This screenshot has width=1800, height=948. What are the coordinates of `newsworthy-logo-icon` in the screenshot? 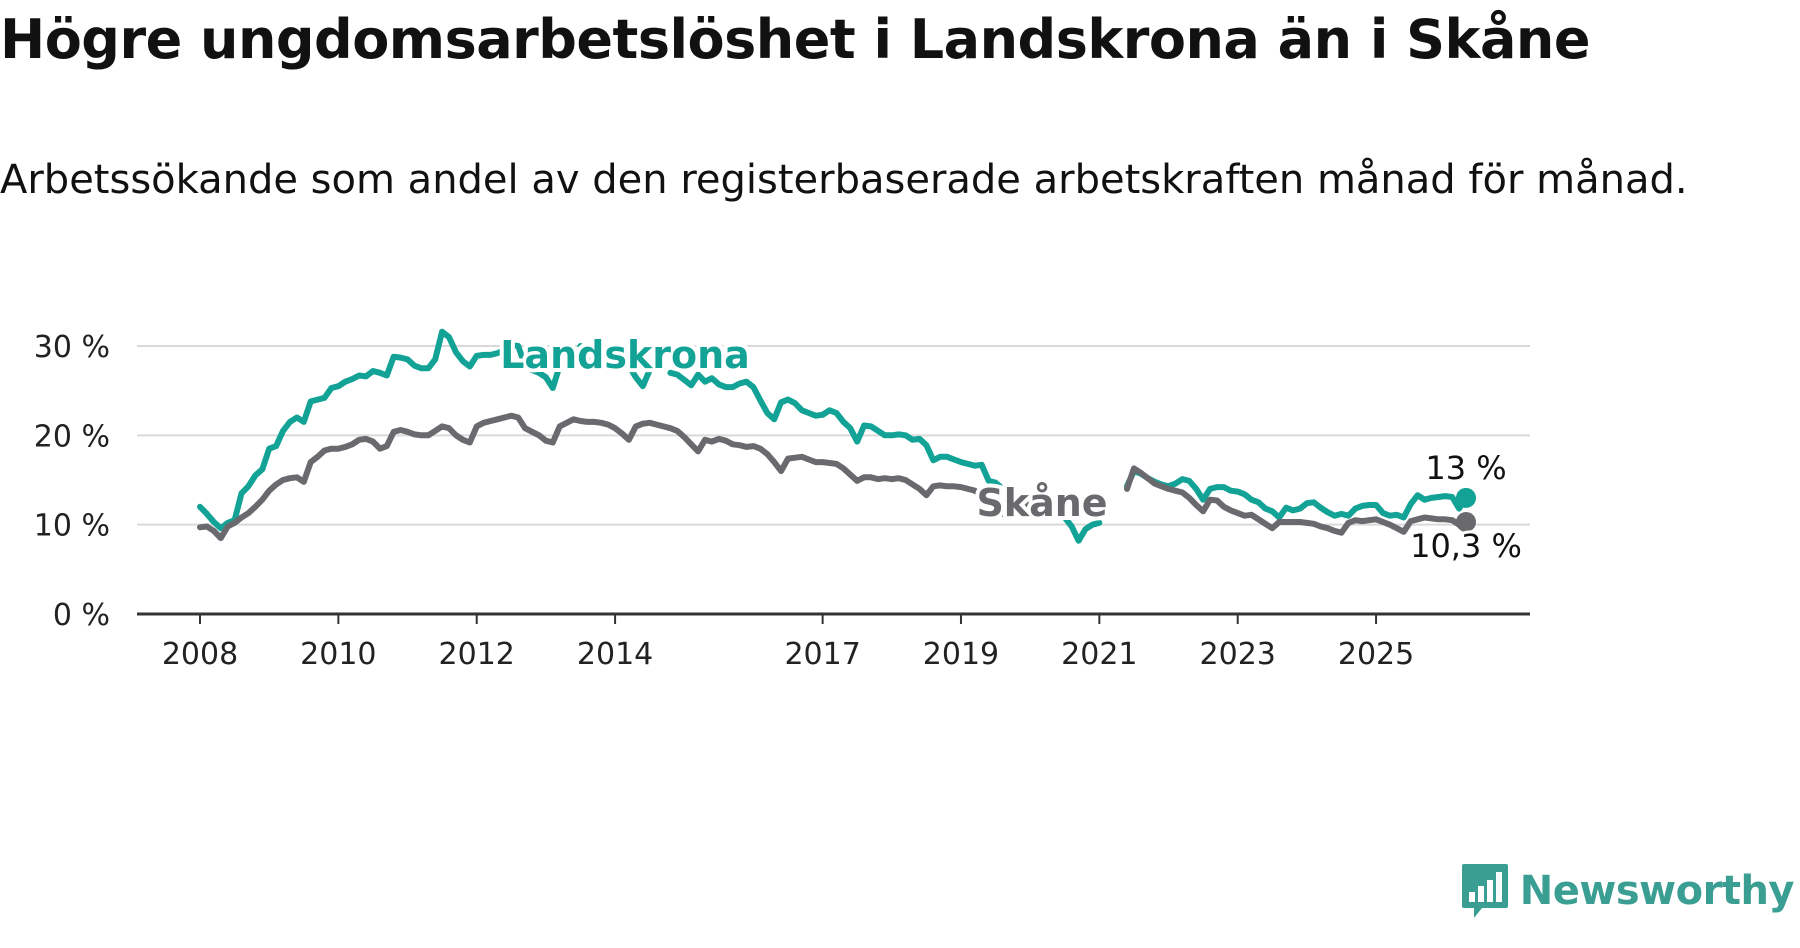 It's located at (1484, 891).